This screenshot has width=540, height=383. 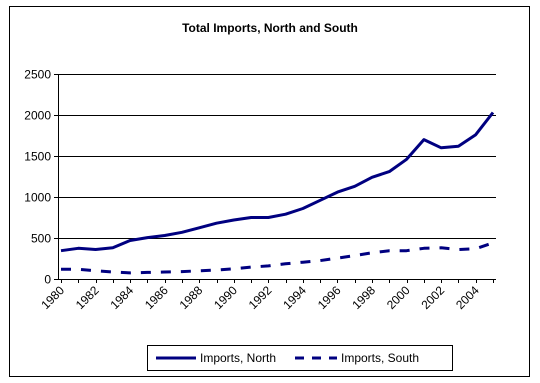 What do you see at coordinates (37, 75) in the screenshot?
I see `y-tick-label: 2500` at bounding box center [37, 75].